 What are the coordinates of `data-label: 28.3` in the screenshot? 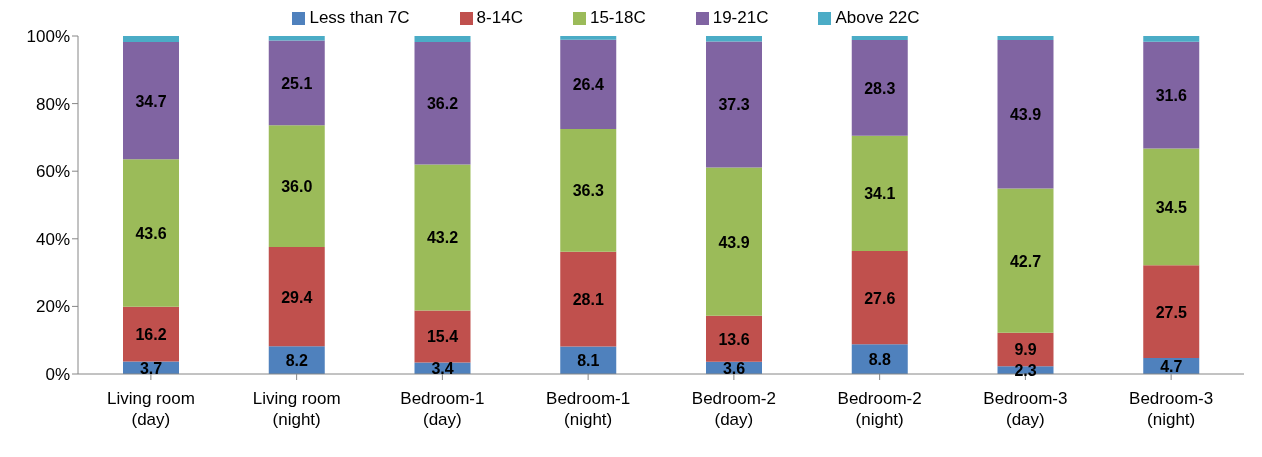 It's located at (880, 88).